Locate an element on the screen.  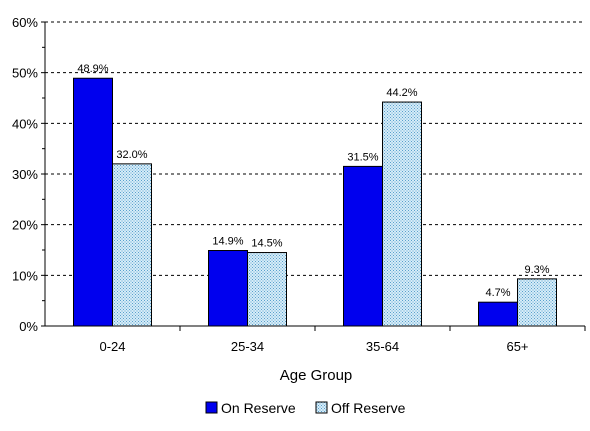
legend-label-off-reserve: Off Reserve is located at coordinates (368, 408).